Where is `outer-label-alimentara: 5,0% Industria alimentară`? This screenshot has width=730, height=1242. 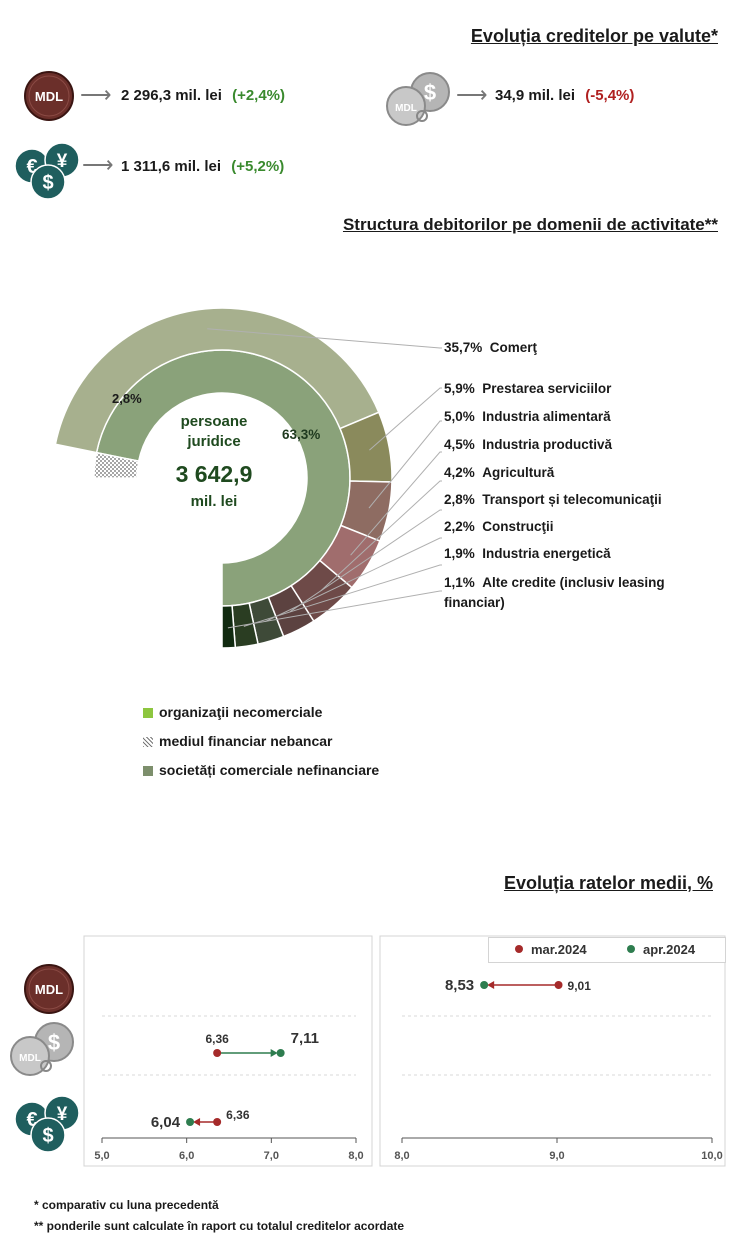 outer-label-alimentara: 5,0% Industria alimentară is located at coordinates (527, 416).